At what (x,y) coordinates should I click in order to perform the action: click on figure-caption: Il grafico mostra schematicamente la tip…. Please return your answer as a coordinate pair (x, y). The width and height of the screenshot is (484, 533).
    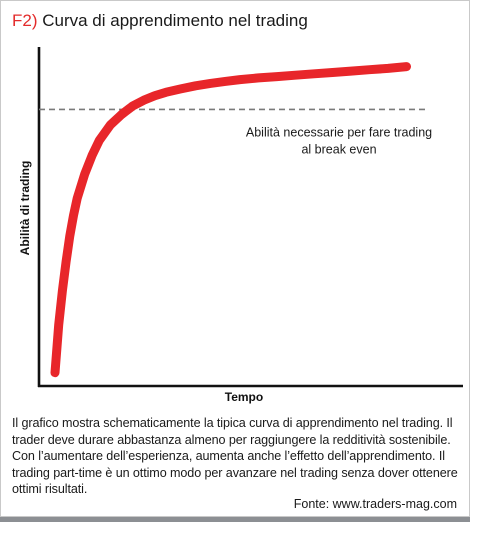
    Looking at the image, I should click on (235, 456).